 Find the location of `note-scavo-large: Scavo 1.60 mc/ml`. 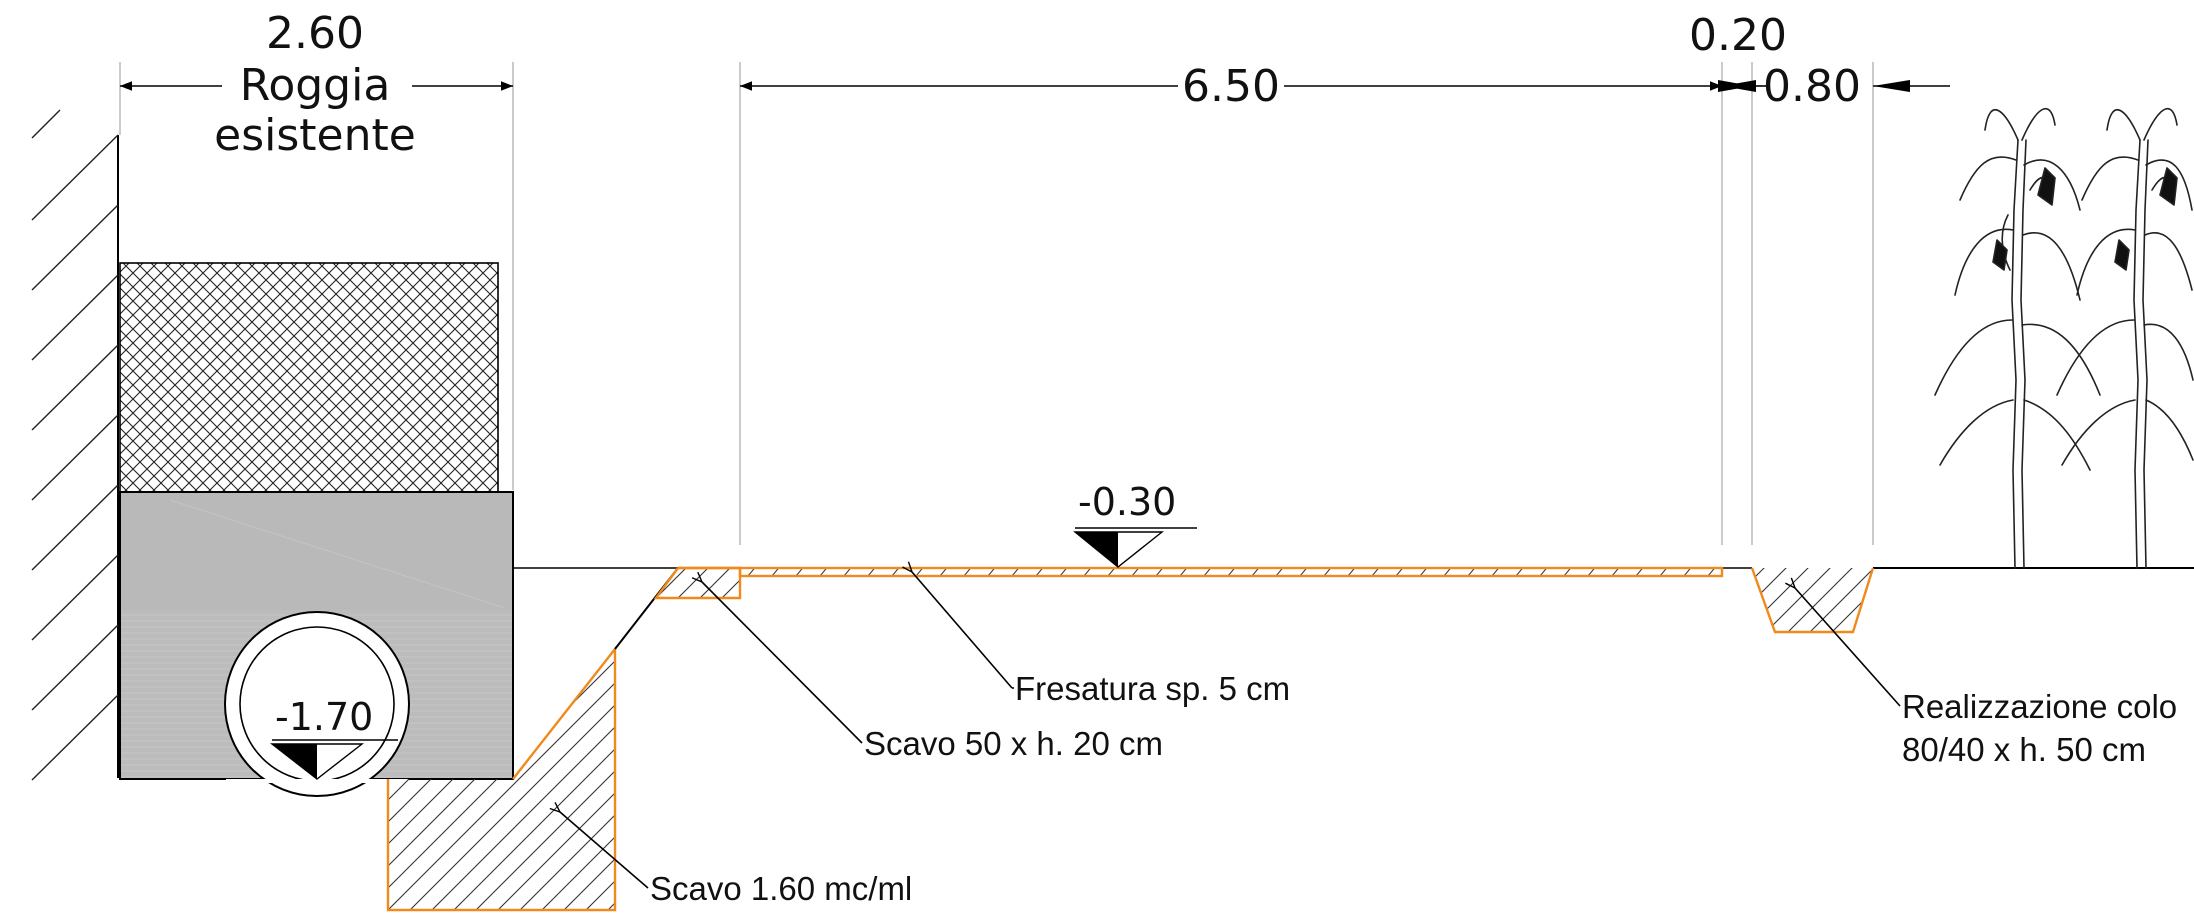

note-scavo-large: Scavo 1.60 mc/ml is located at coordinates (781, 888).